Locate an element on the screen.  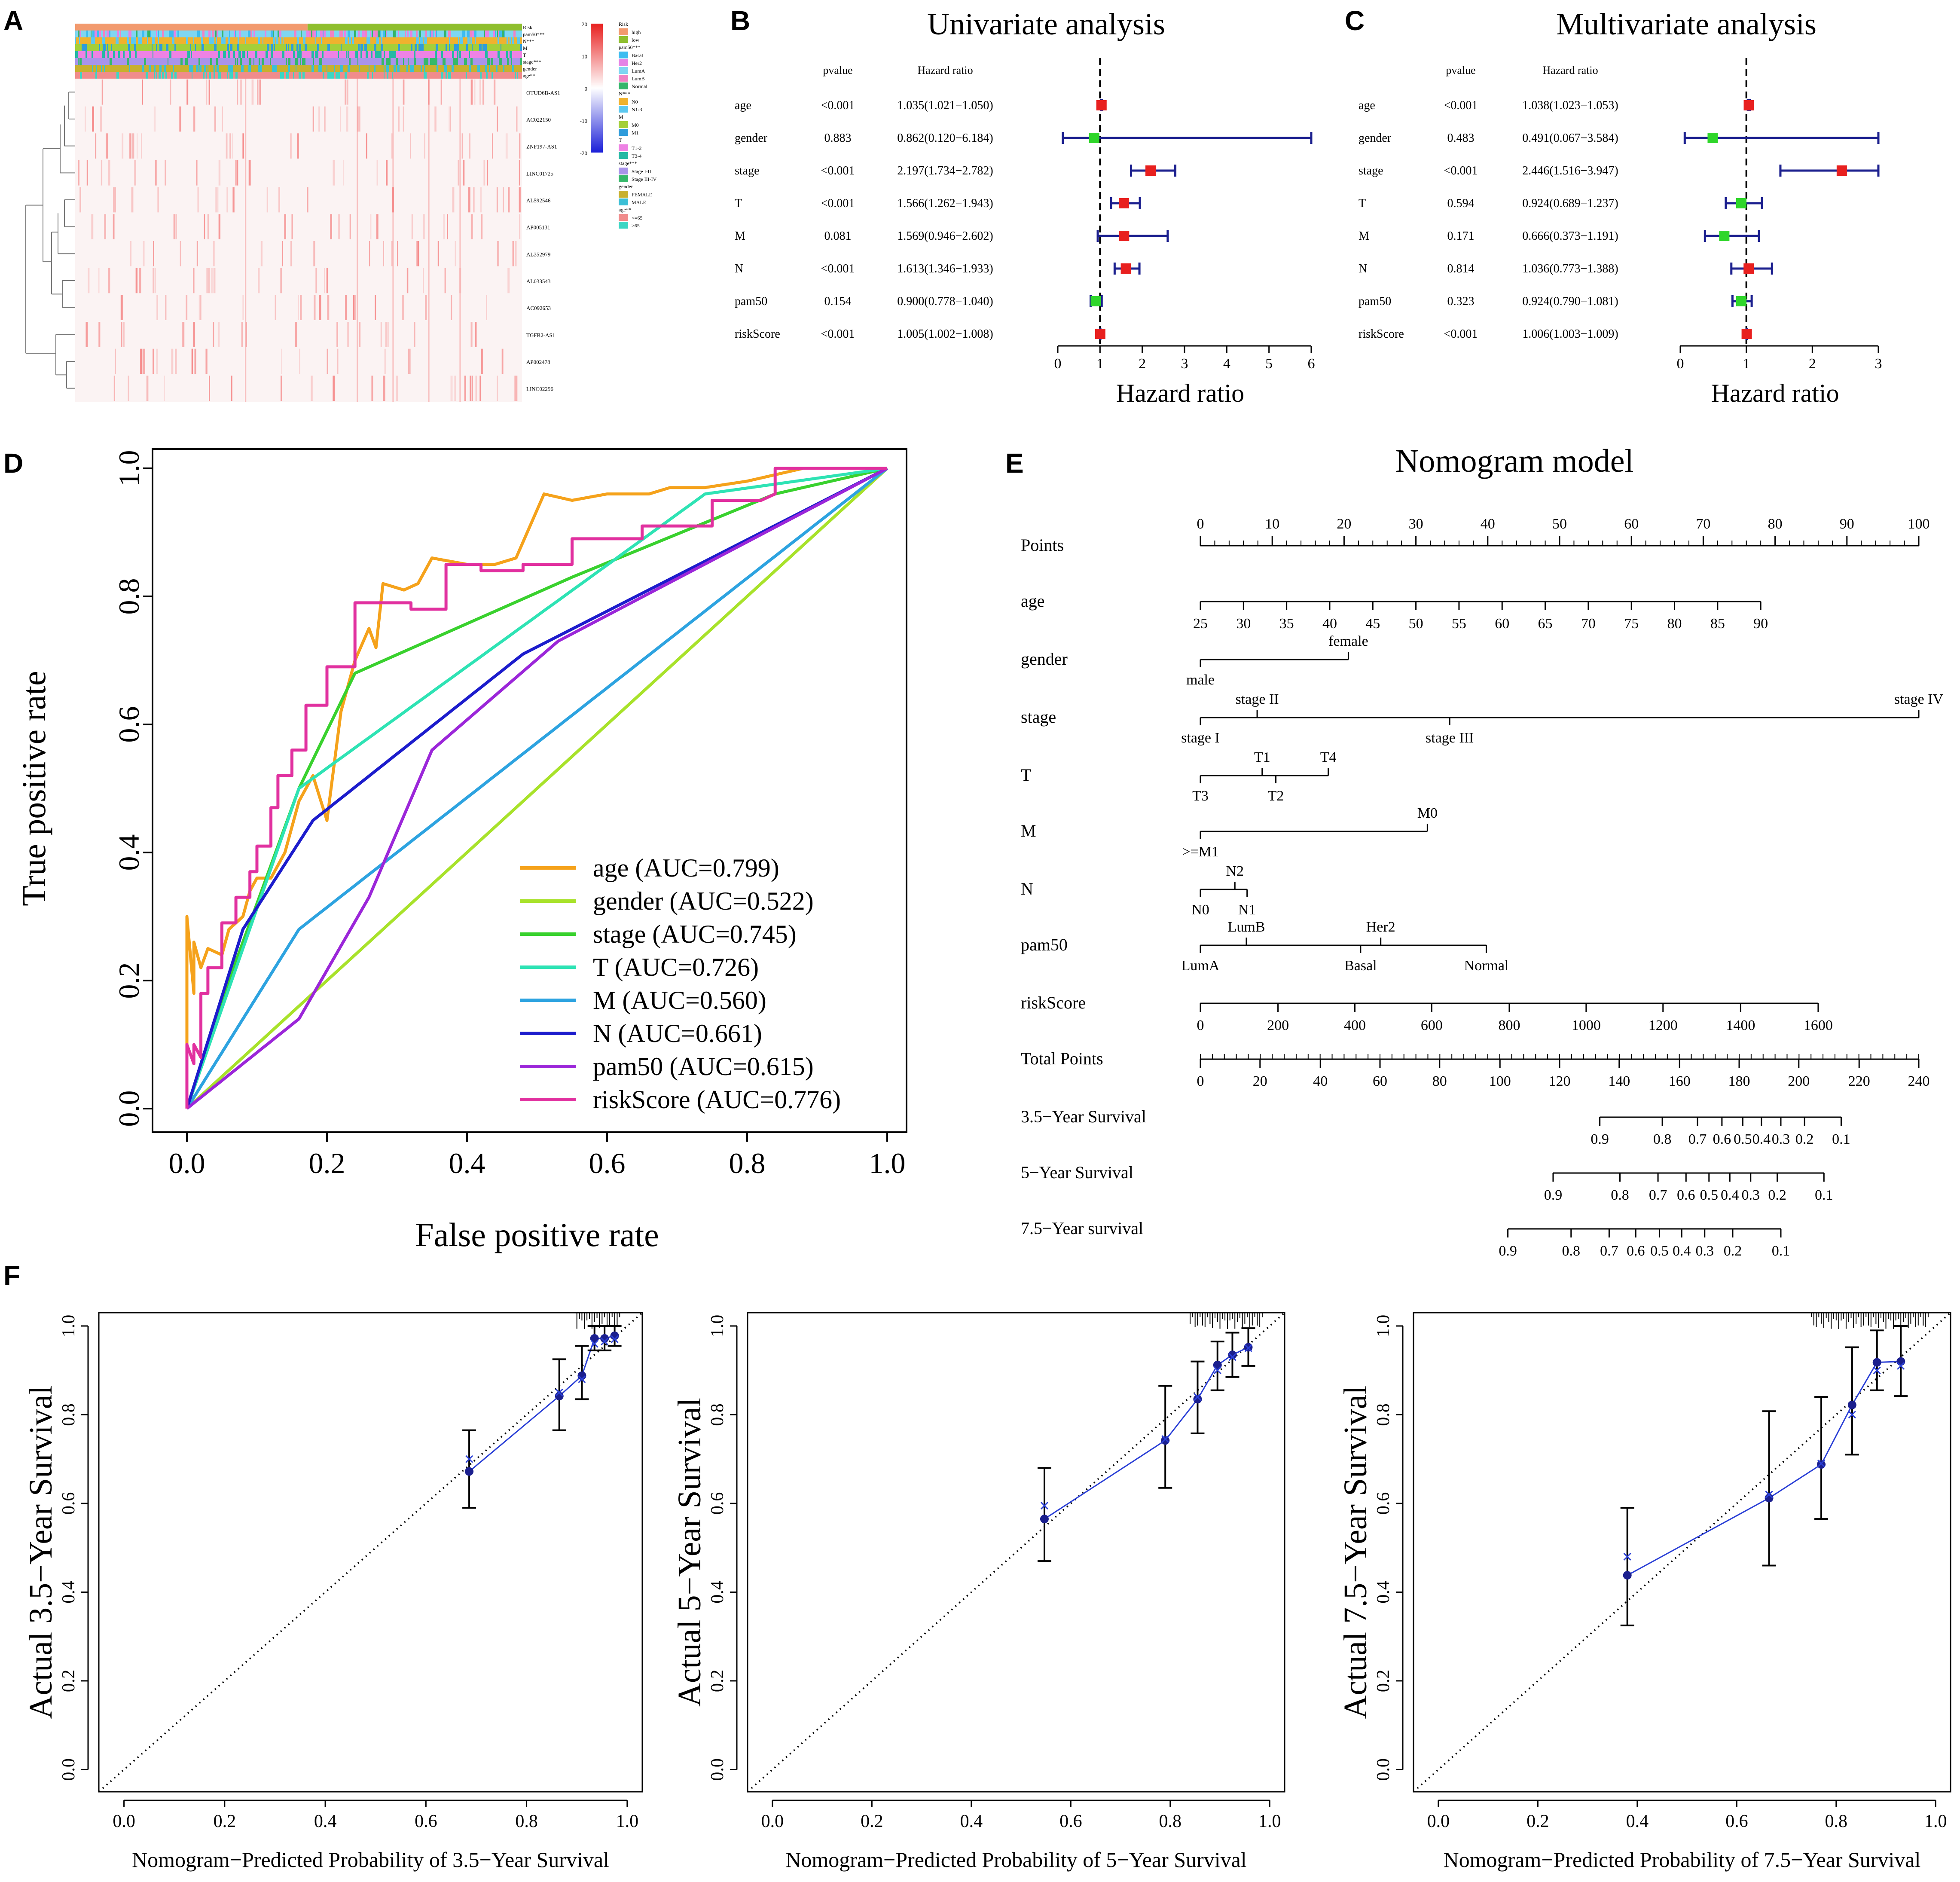
tick-label: 25 is located at coordinates (1200, 624).